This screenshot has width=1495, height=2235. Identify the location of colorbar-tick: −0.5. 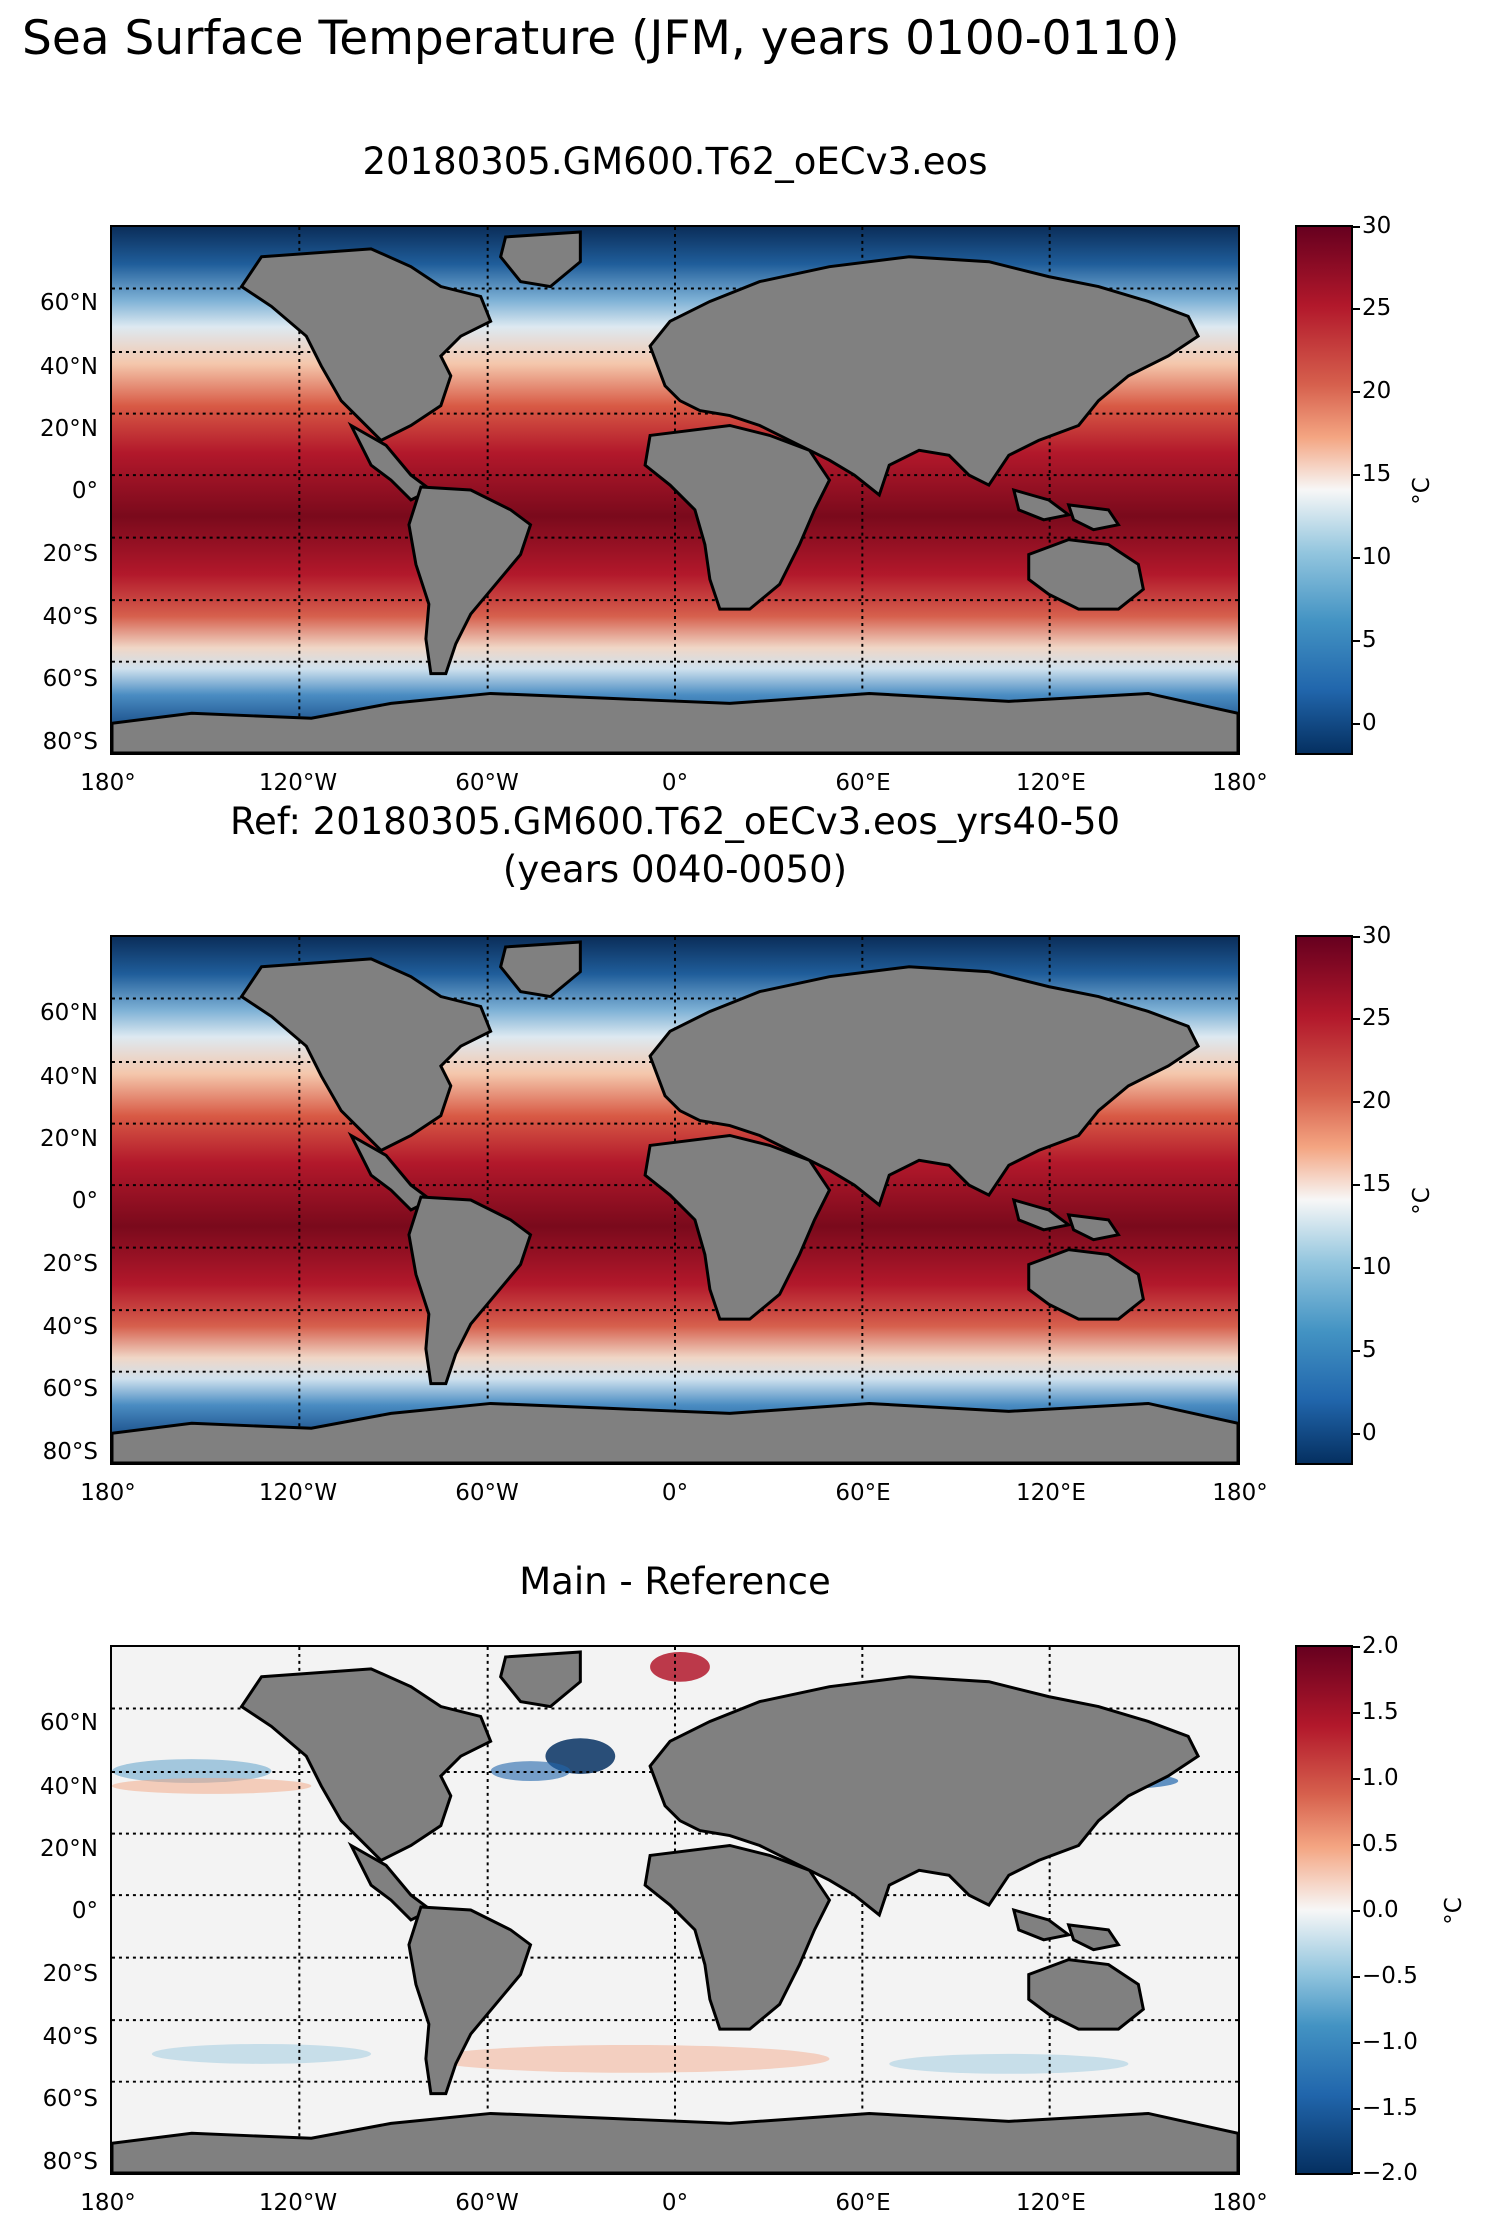
(1390, 1976).